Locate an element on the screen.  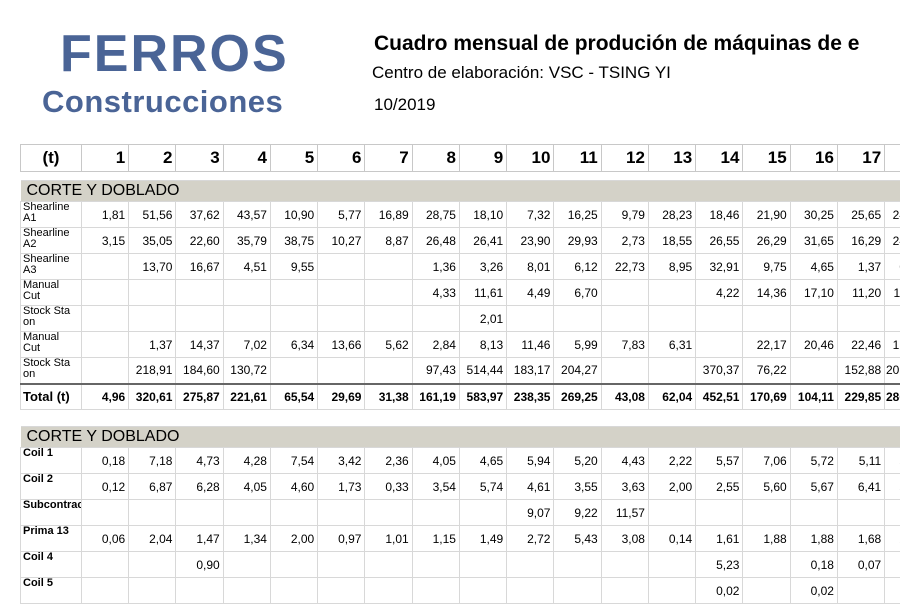
table-cell: 17,10 is located at coordinates (813, 293).